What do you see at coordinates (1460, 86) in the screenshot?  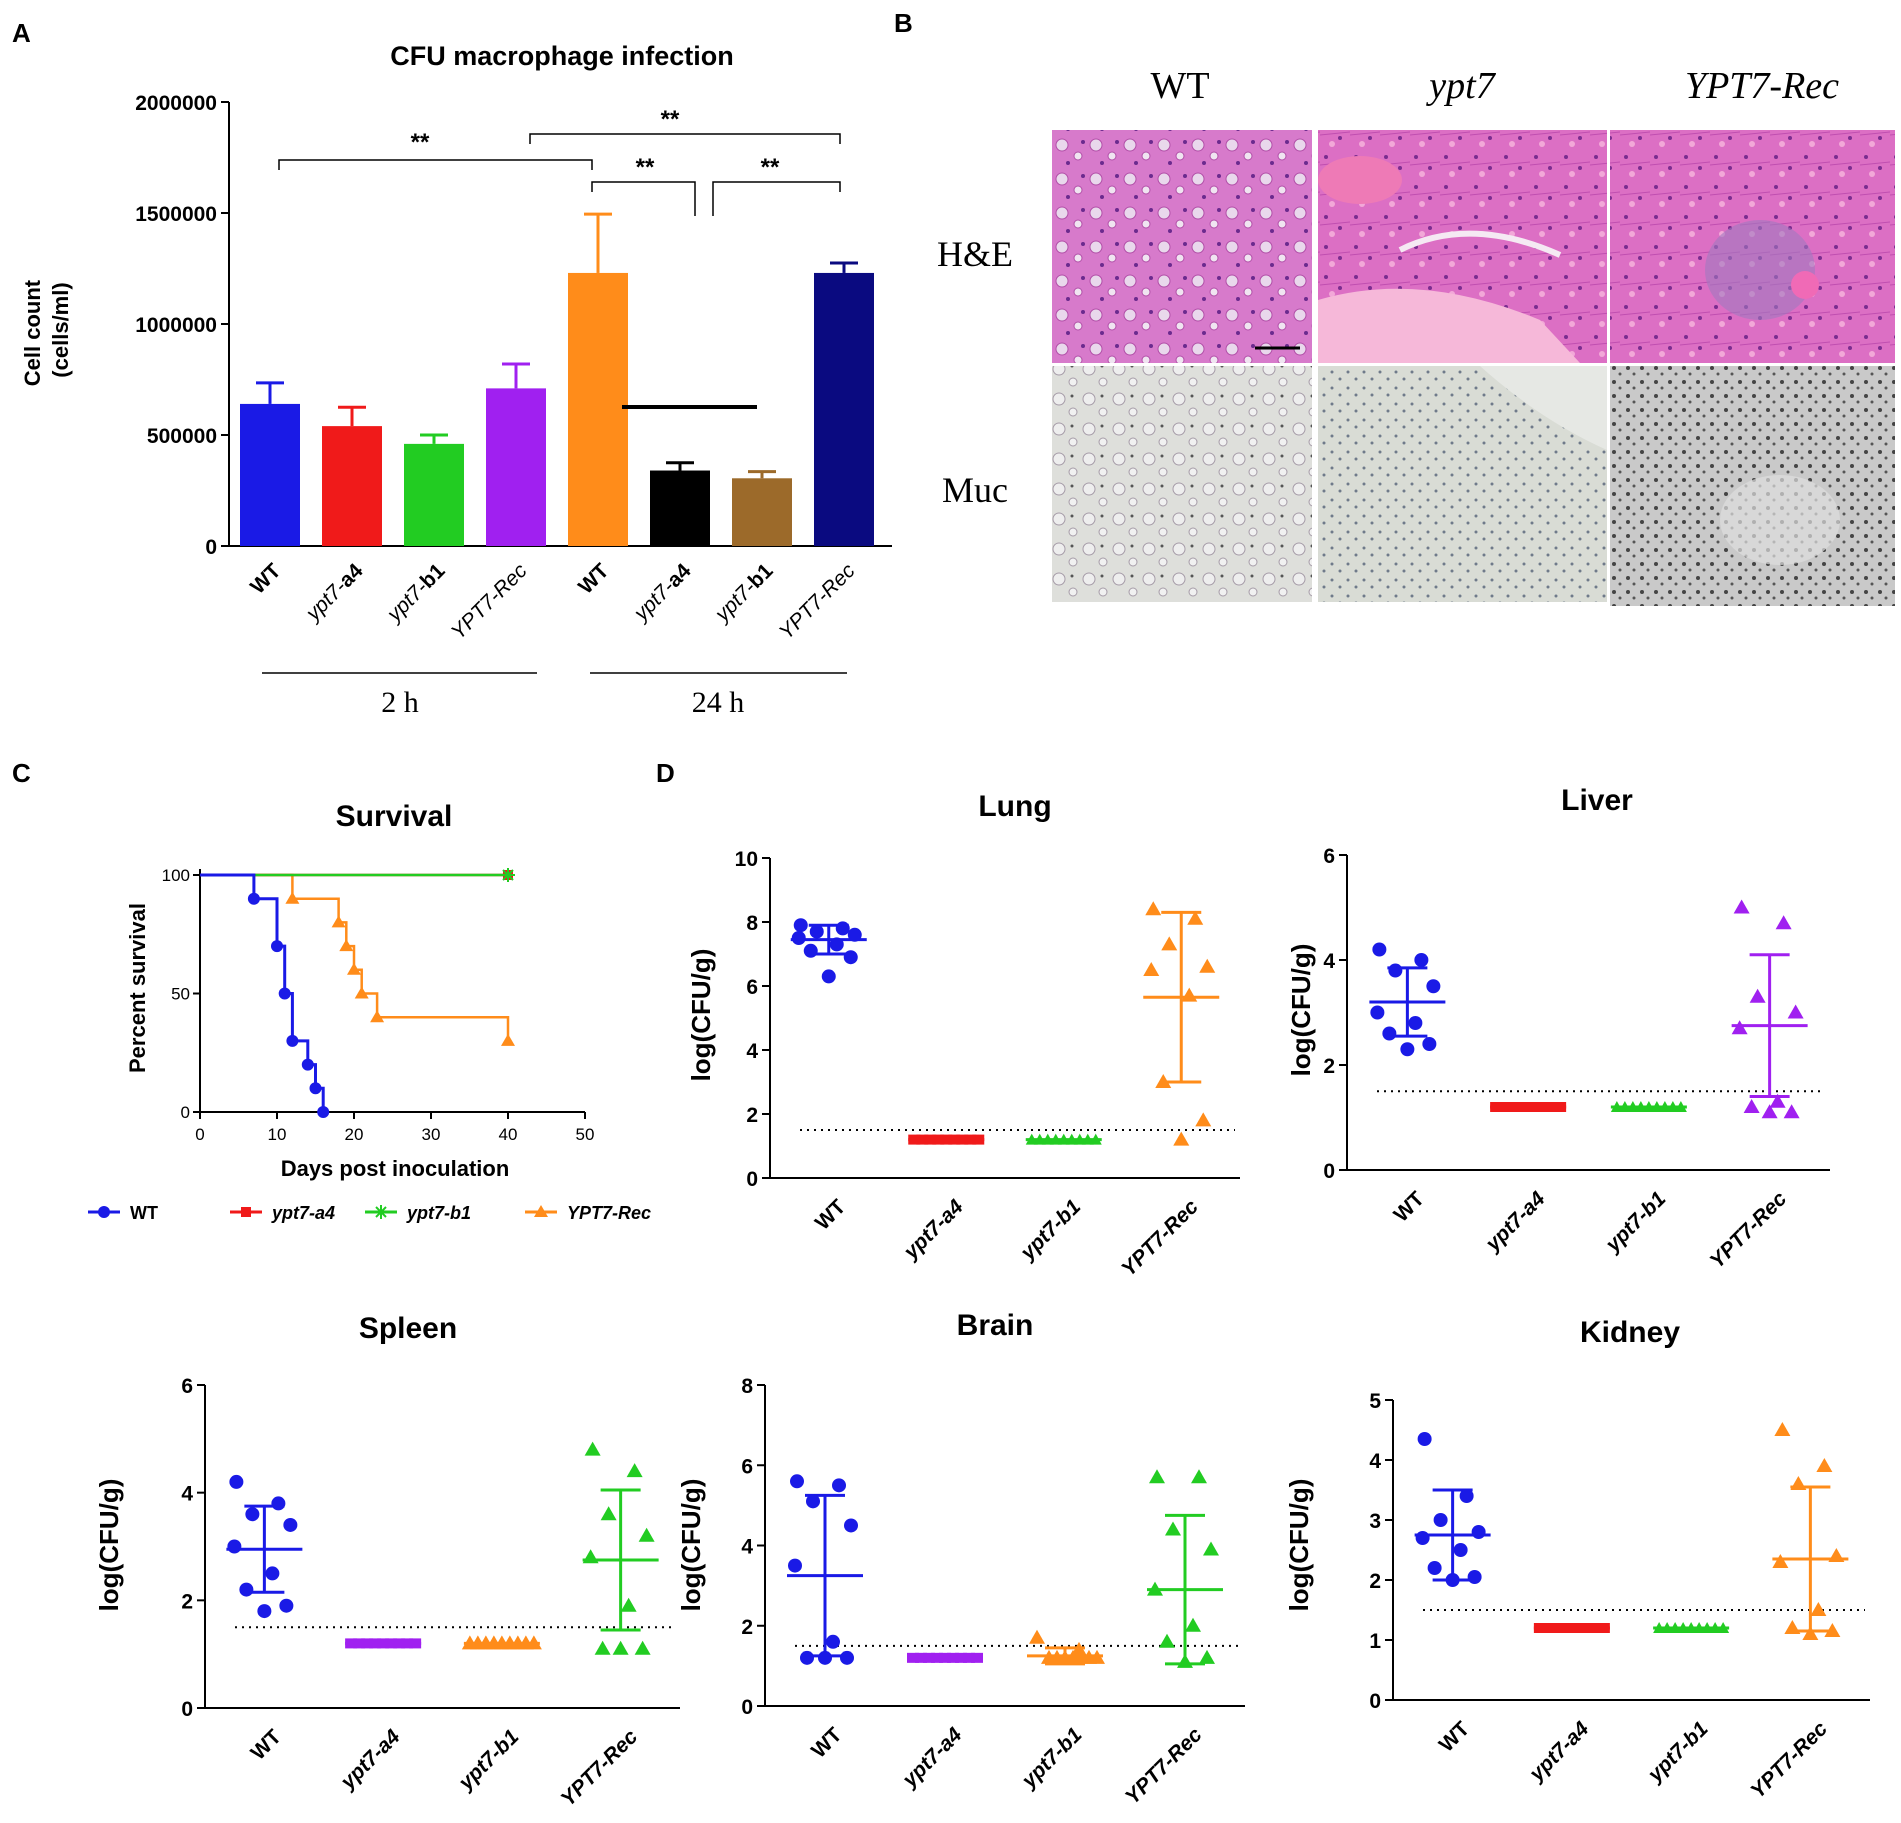 I see `histology-col-ypt7: ypt7` at bounding box center [1460, 86].